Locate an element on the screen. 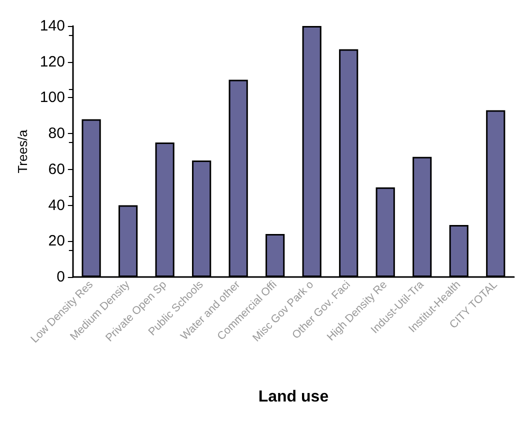  y-tick-label: 100 is located at coordinates (52, 97).